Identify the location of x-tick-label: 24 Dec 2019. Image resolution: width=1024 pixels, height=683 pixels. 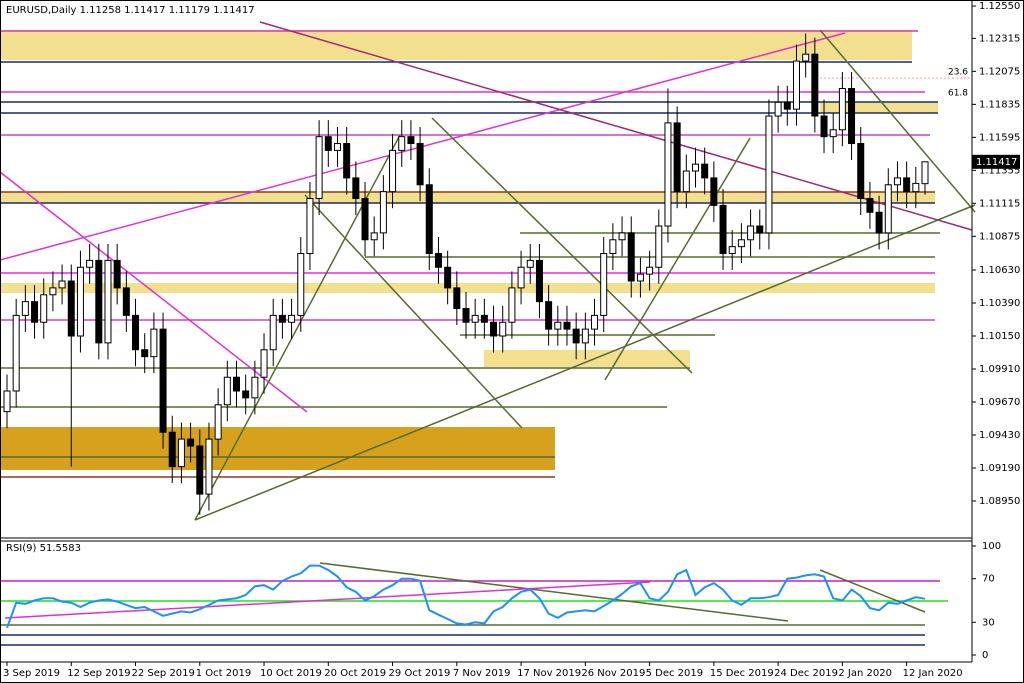
(806, 673).